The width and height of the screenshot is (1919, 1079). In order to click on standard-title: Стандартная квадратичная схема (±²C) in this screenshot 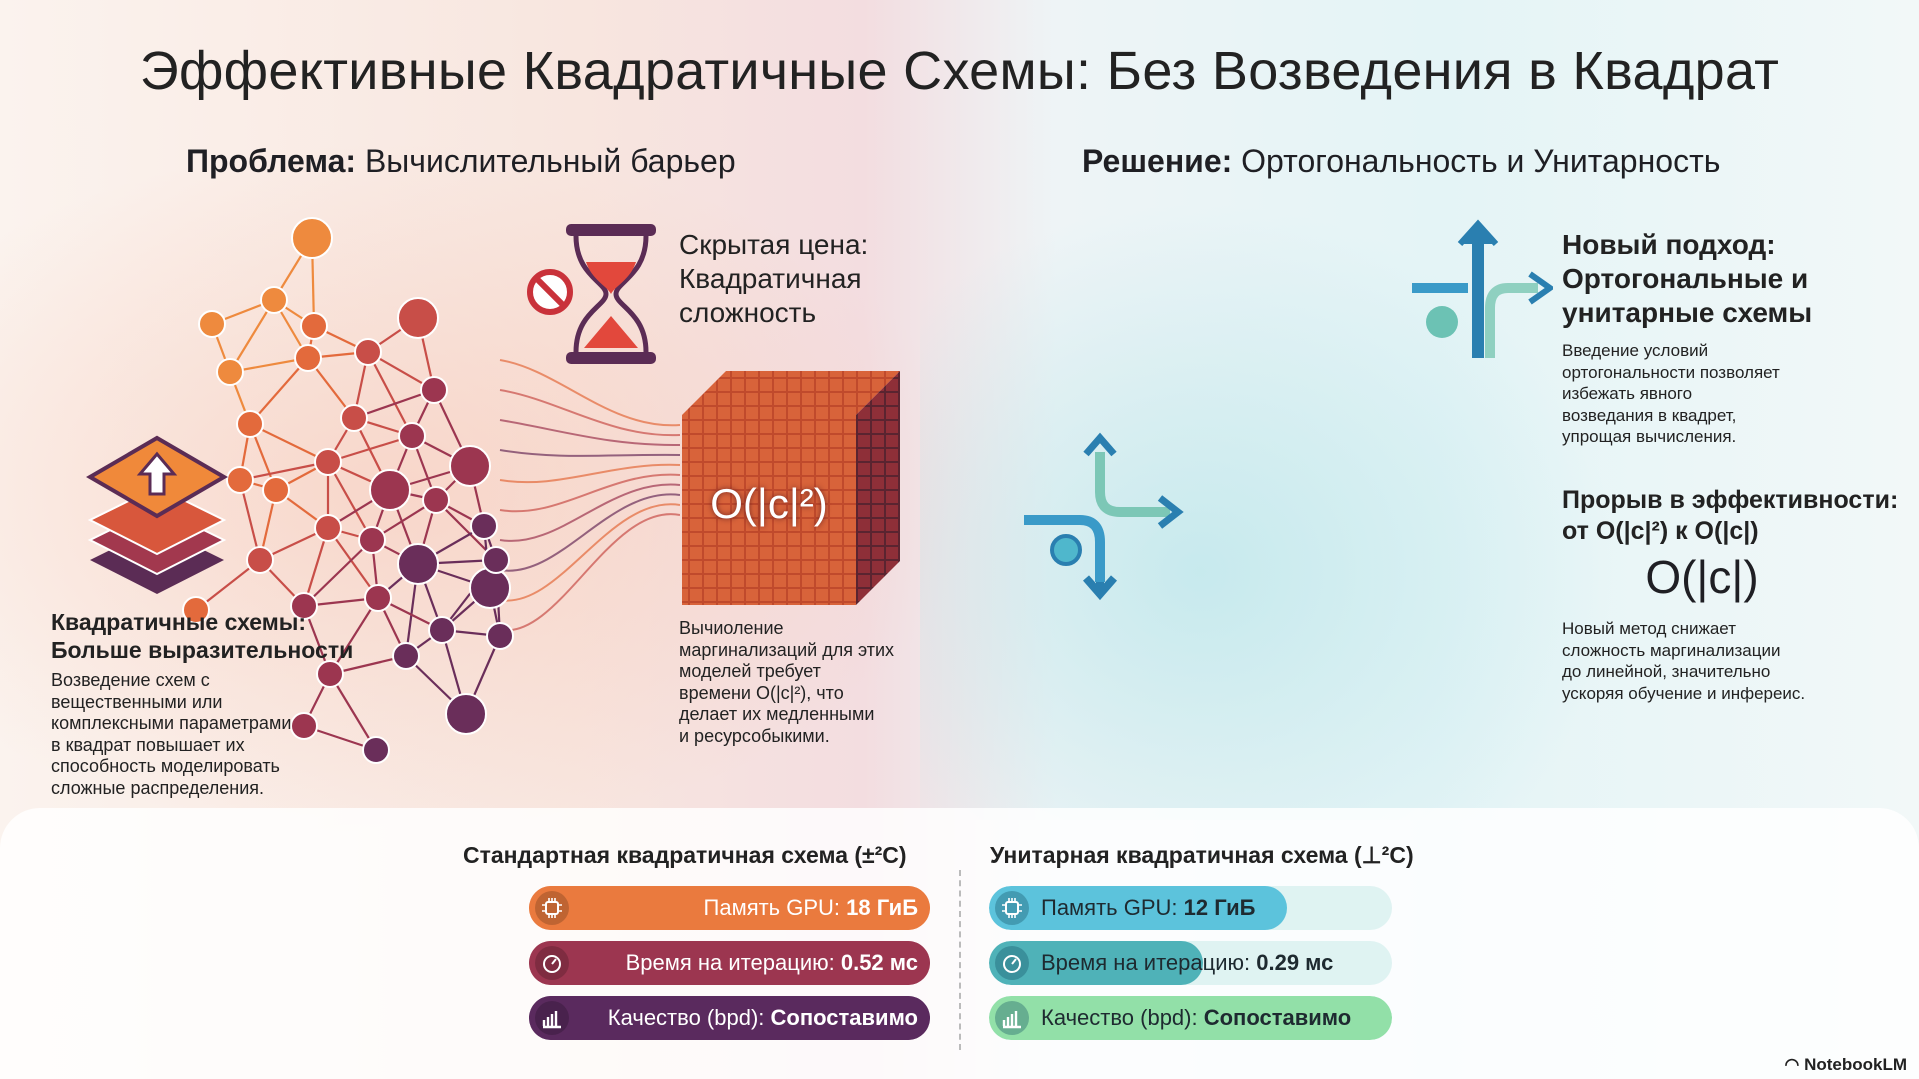, I will do `click(685, 855)`.